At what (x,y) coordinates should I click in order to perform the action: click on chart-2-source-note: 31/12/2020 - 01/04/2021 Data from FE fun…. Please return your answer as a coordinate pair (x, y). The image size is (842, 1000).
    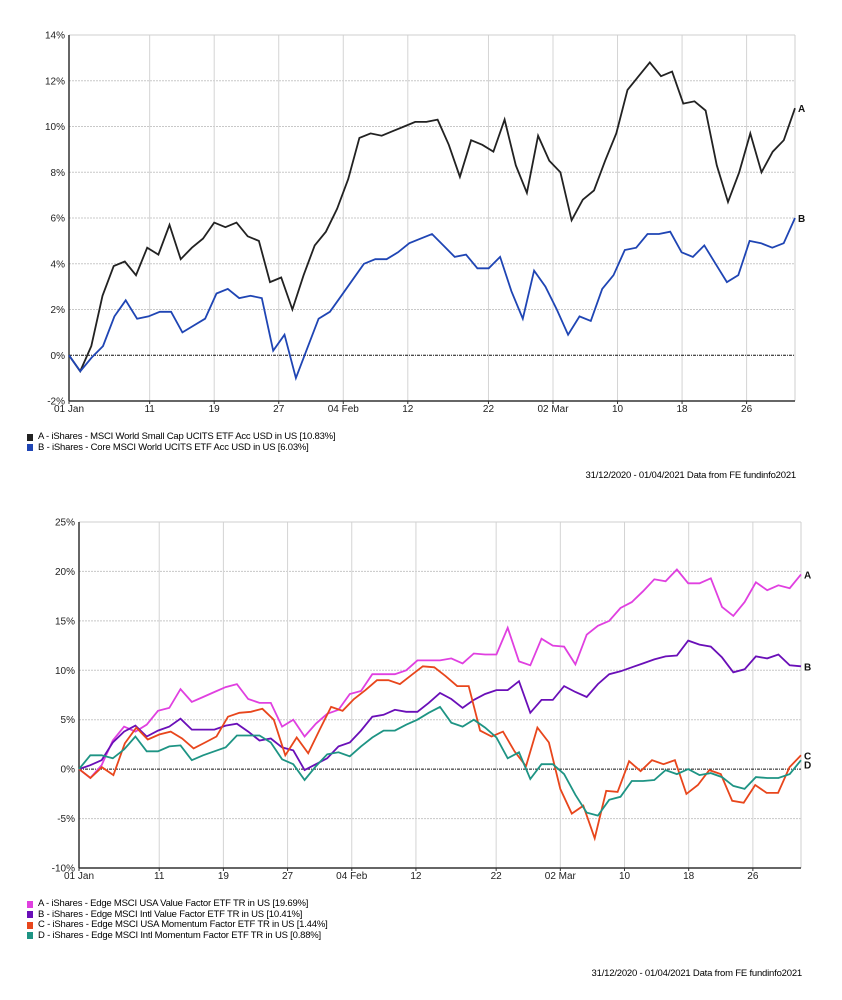
    Looking at the image, I should click on (697, 973).